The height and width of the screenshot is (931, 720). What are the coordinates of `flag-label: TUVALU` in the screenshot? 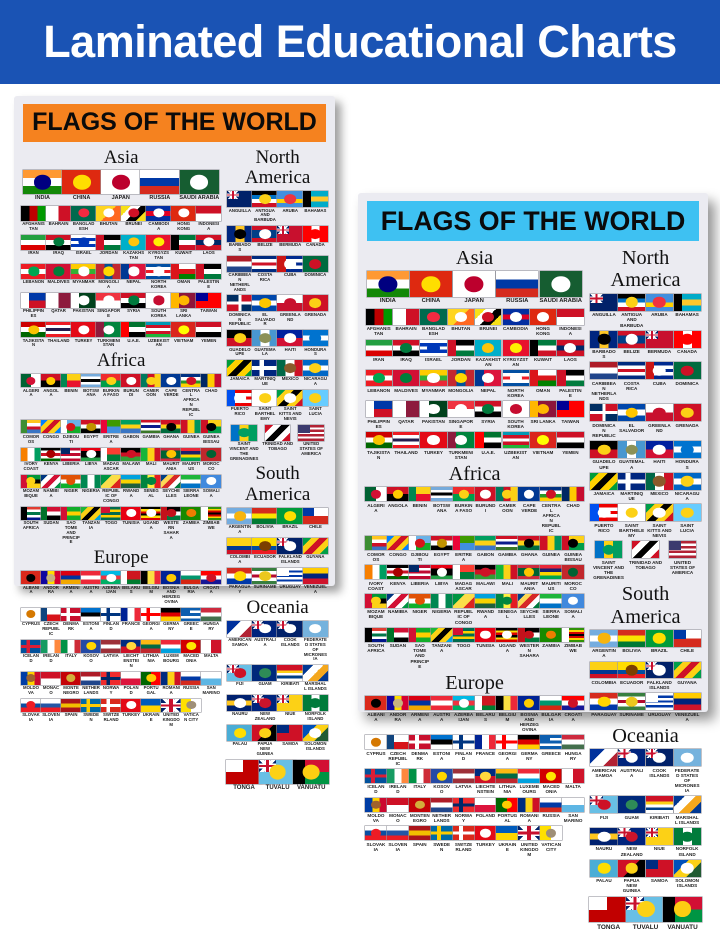 It's located at (277, 788).